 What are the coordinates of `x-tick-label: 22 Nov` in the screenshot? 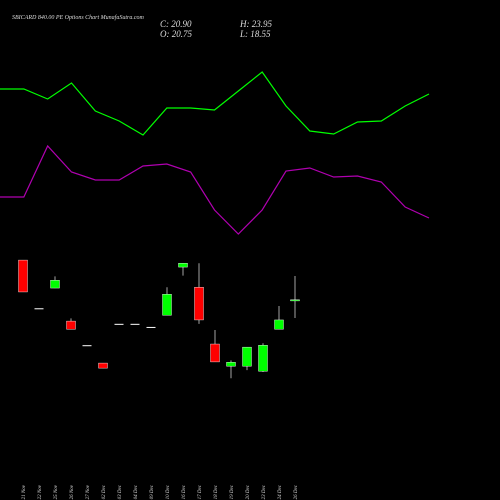 It's located at (40, 491).